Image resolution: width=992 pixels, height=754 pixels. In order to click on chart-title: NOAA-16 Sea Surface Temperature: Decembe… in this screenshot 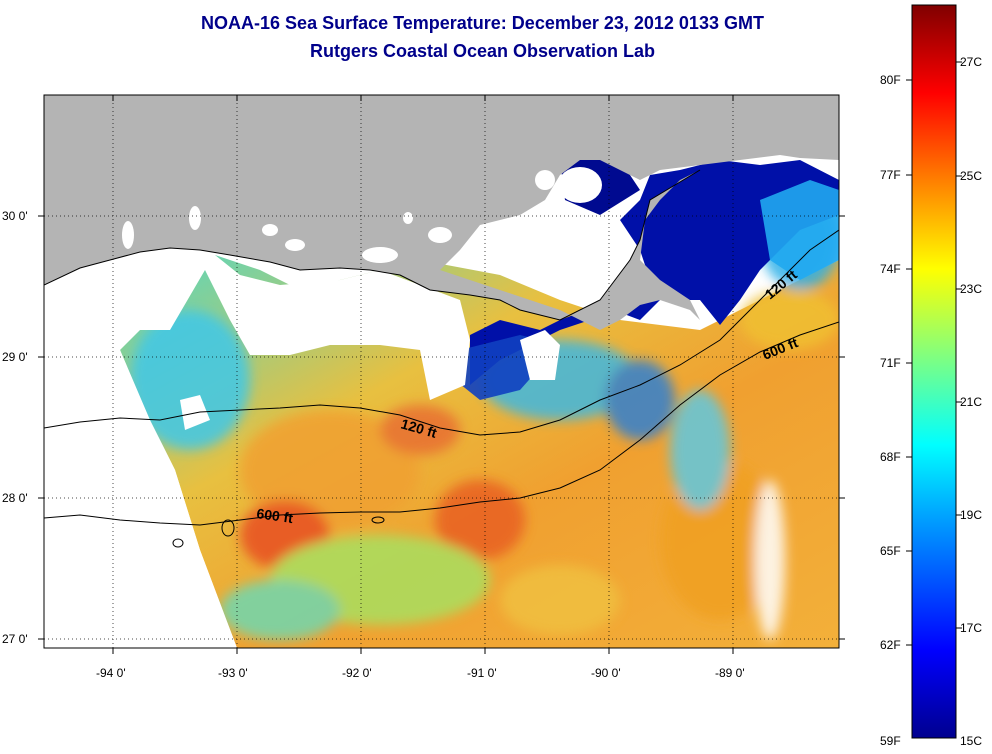, I will do `click(482, 23)`.